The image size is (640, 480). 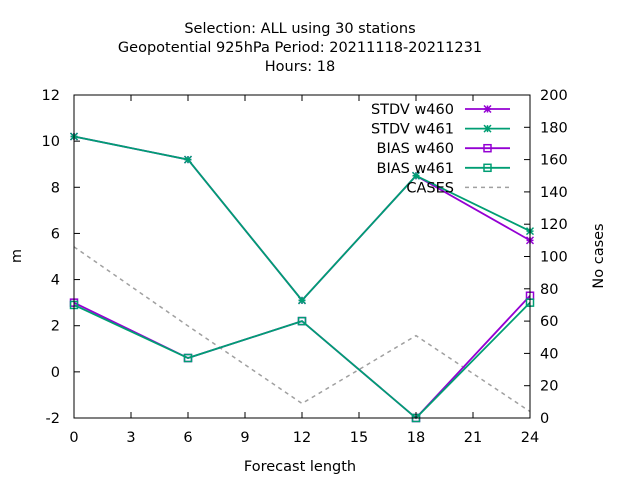 What do you see at coordinates (549, 354) in the screenshot?
I see `y2-tick-label: 40` at bounding box center [549, 354].